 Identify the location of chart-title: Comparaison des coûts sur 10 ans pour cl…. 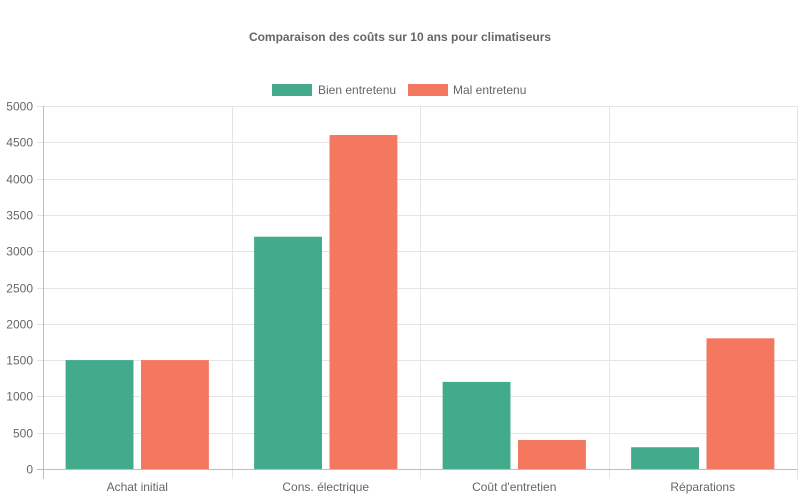
(400, 37).